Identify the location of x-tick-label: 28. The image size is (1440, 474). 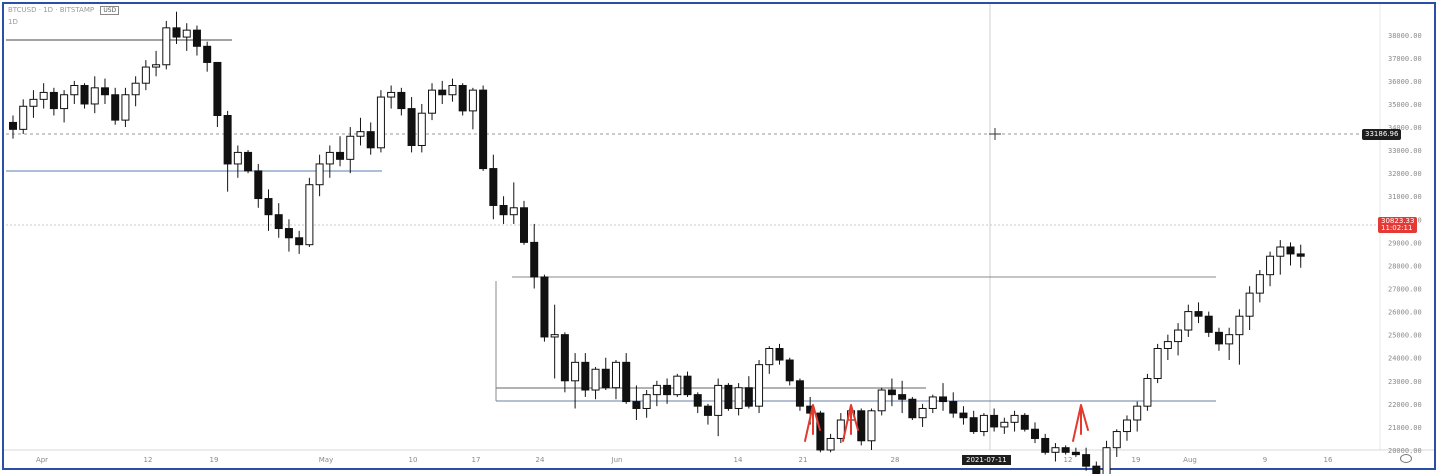
(895, 460).